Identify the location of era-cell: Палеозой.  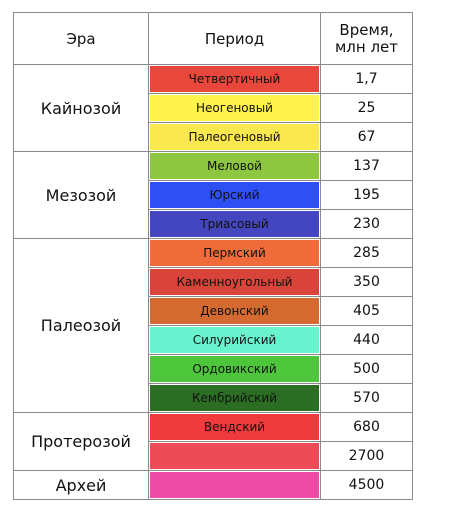
(81, 325).